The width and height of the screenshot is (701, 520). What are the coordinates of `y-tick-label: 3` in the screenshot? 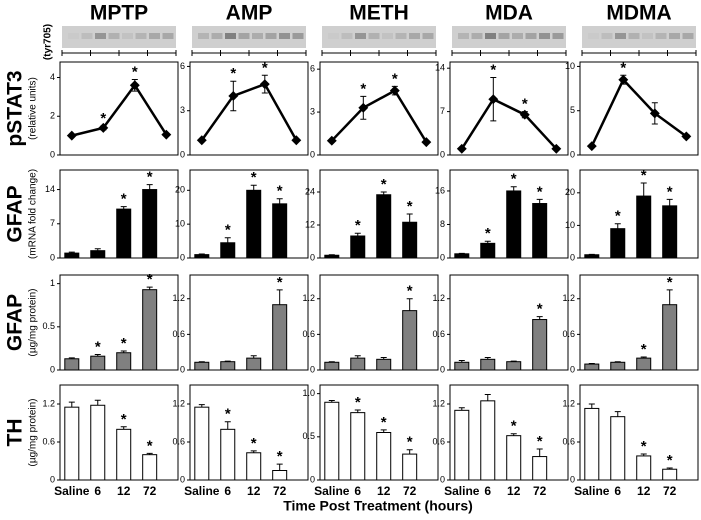 It's located at (182, 110).